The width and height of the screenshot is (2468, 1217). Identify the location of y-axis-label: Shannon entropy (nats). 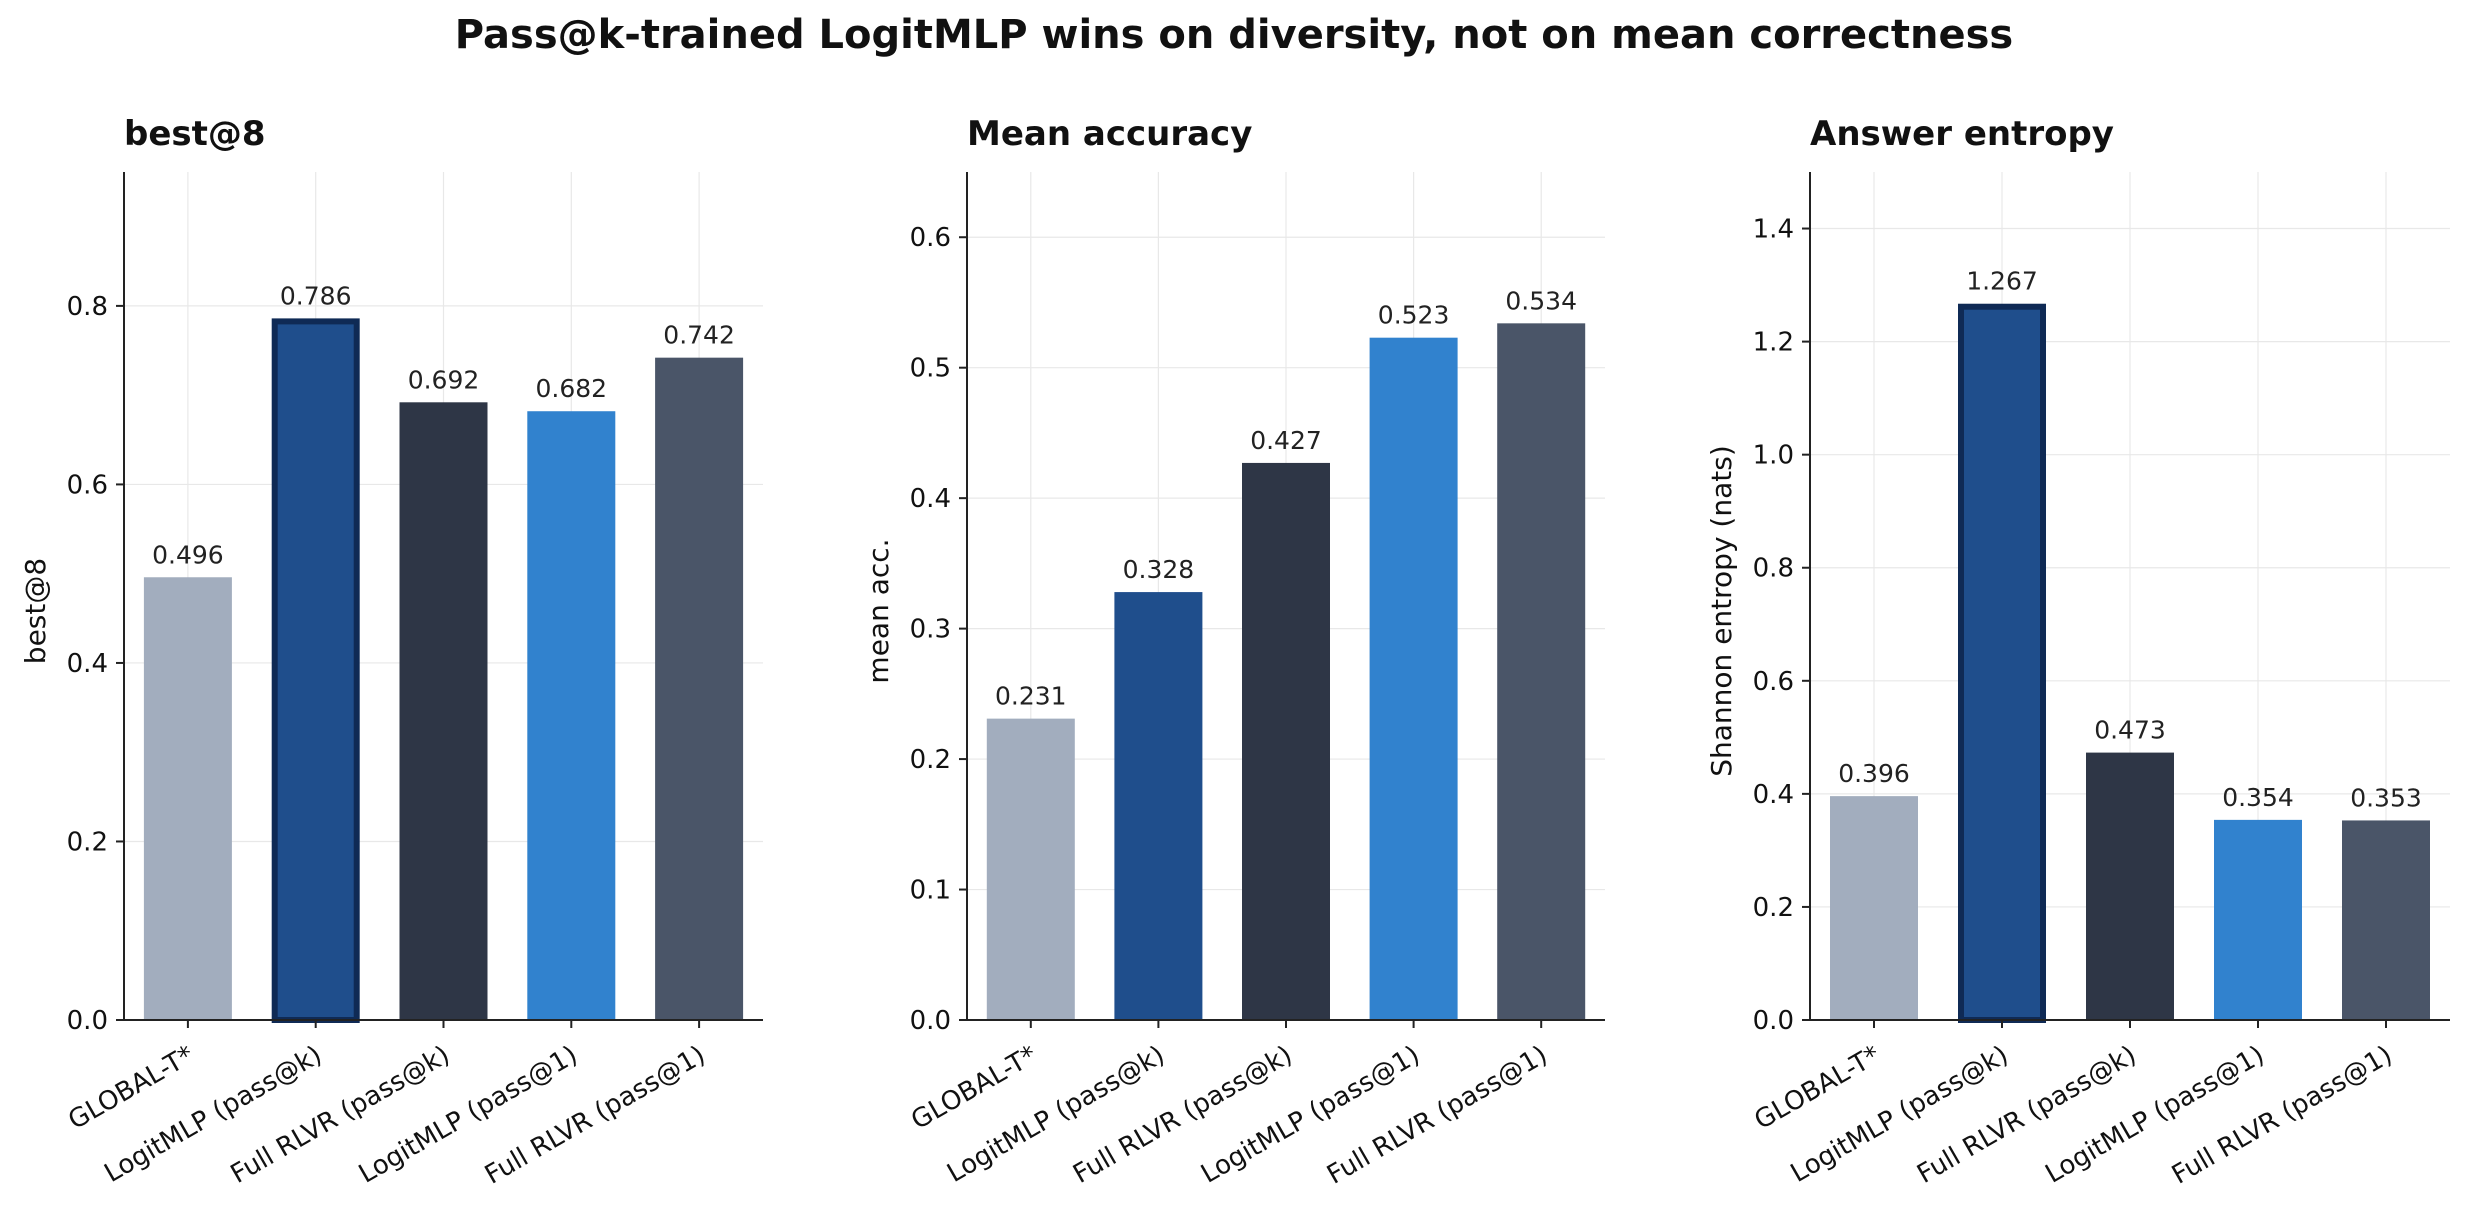
(1721, 611).